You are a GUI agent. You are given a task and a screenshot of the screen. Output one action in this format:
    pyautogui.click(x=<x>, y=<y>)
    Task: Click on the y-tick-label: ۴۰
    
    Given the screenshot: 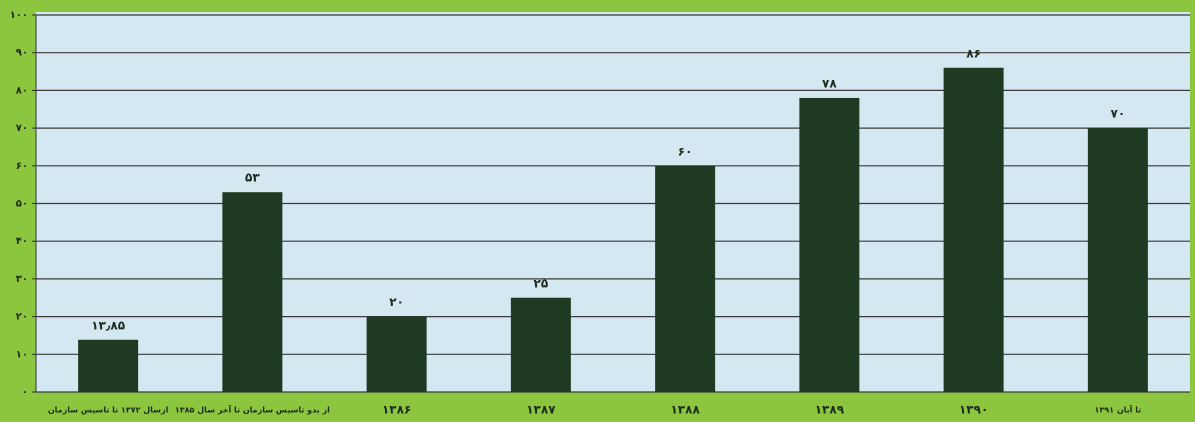 What is the action you would take?
    pyautogui.click(x=22, y=241)
    